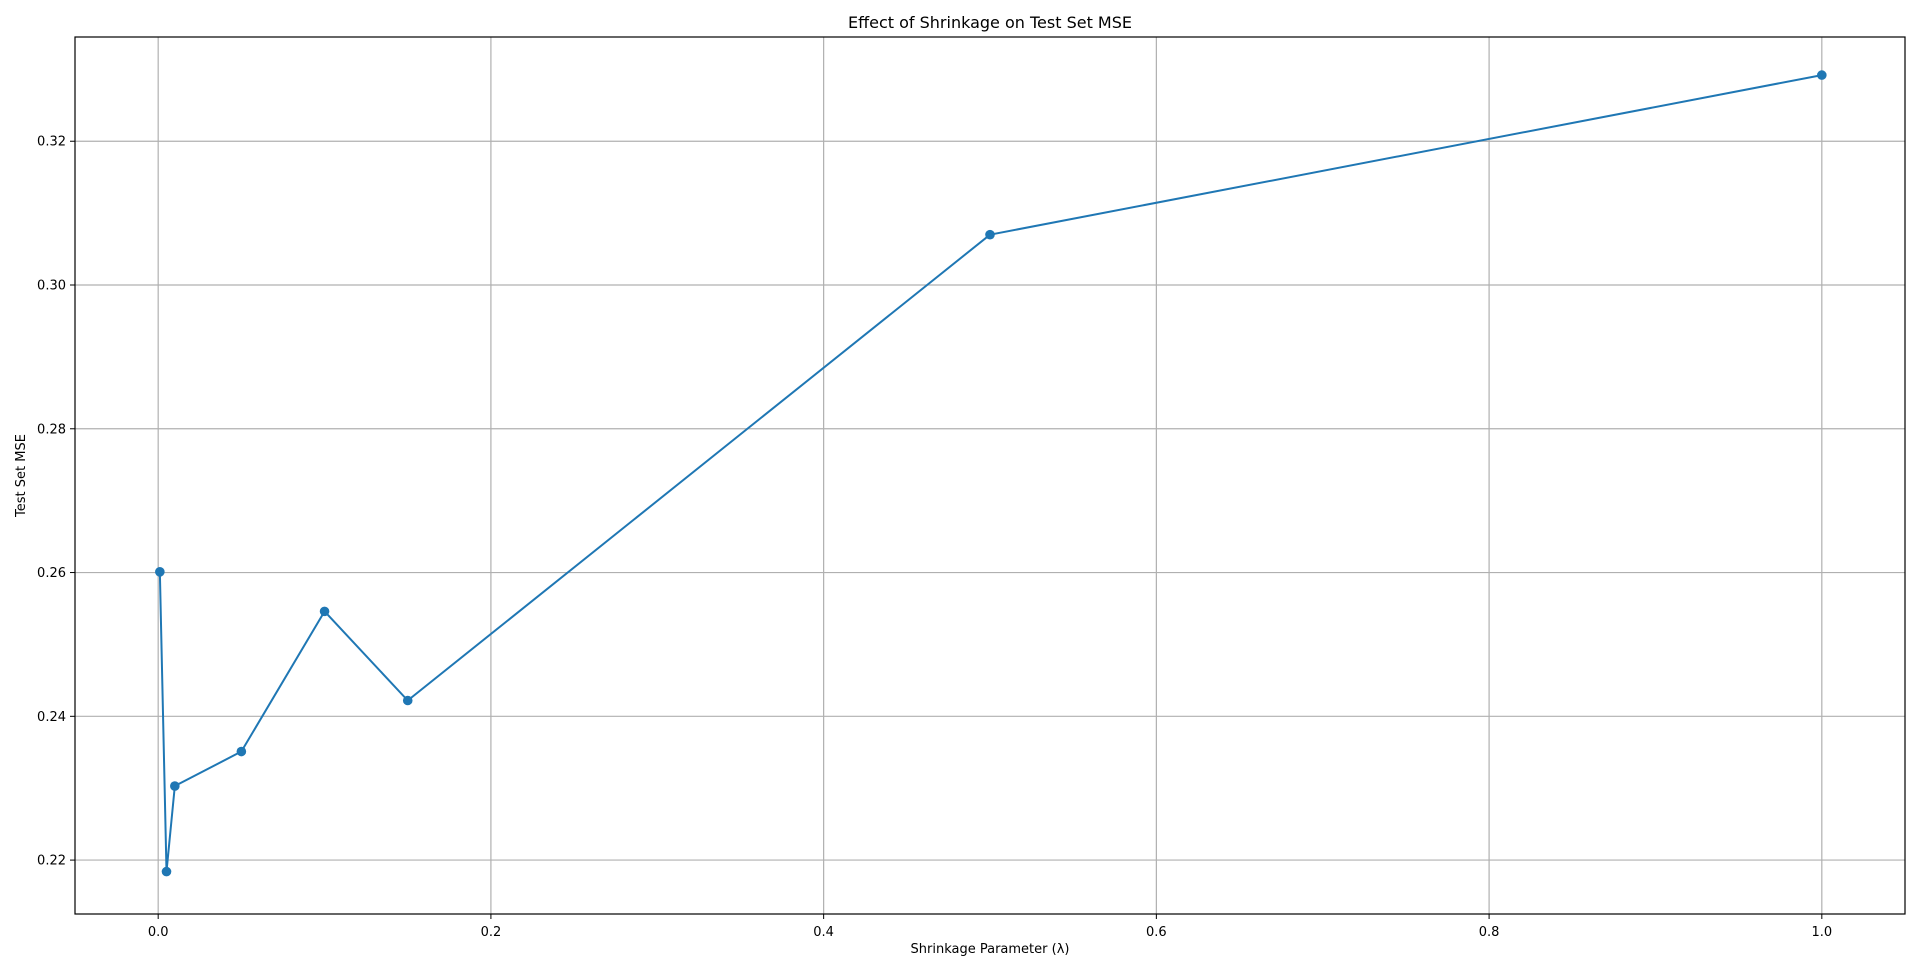 The width and height of the screenshot is (1920, 972). I want to click on x-tick-label: 0.0, so click(158, 932).